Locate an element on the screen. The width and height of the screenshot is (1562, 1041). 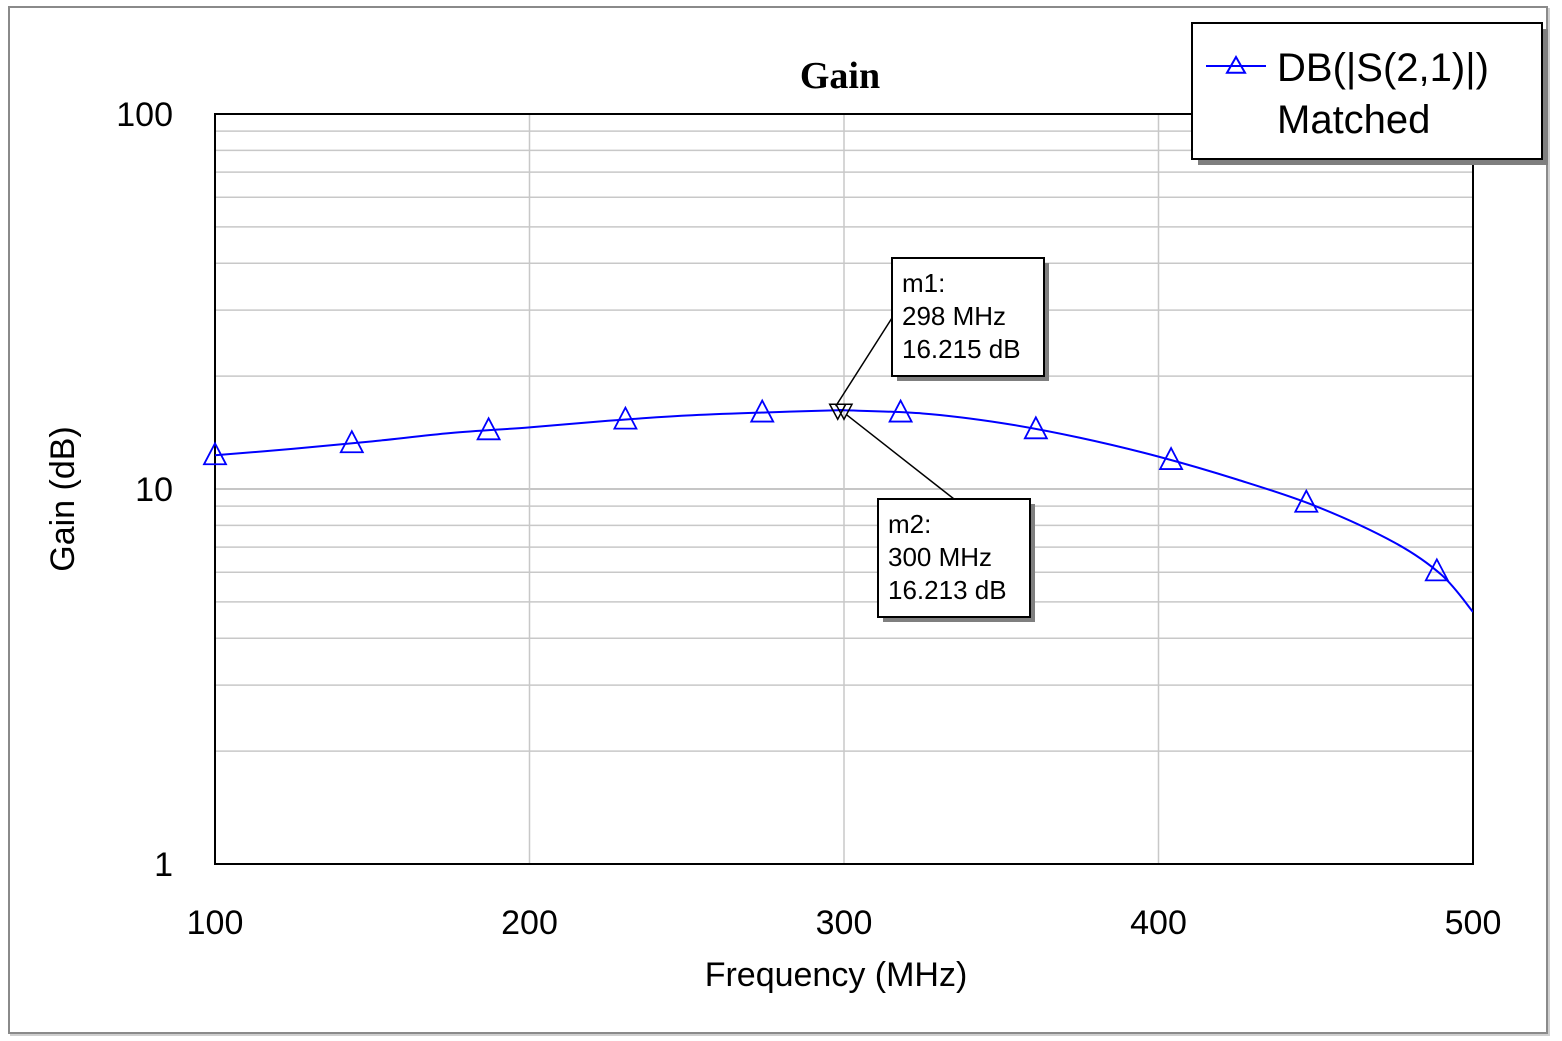
y-tick-label: 1 is located at coordinates (163, 865).